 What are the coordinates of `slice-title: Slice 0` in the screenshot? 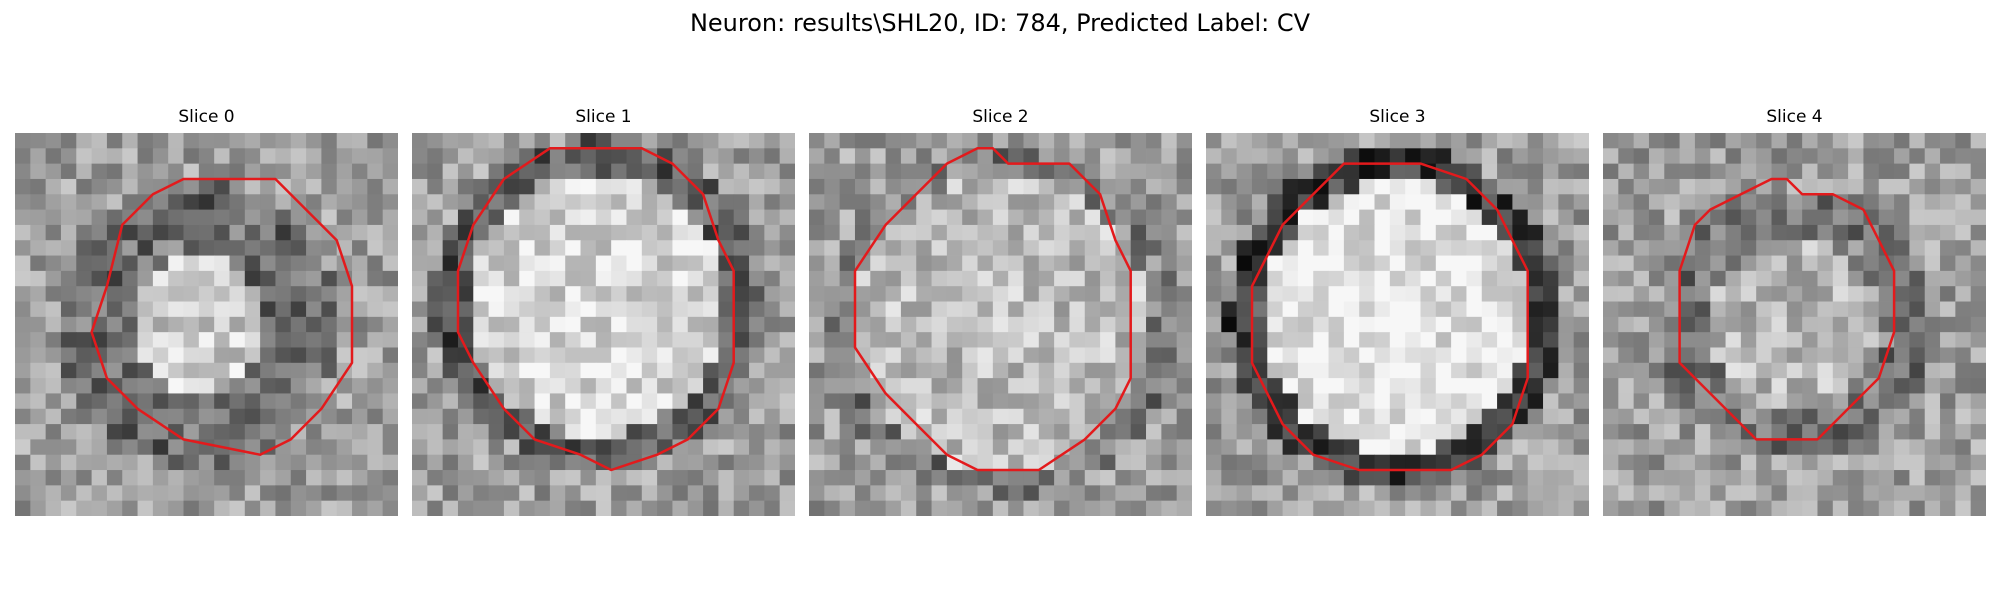 It's located at (206, 117).